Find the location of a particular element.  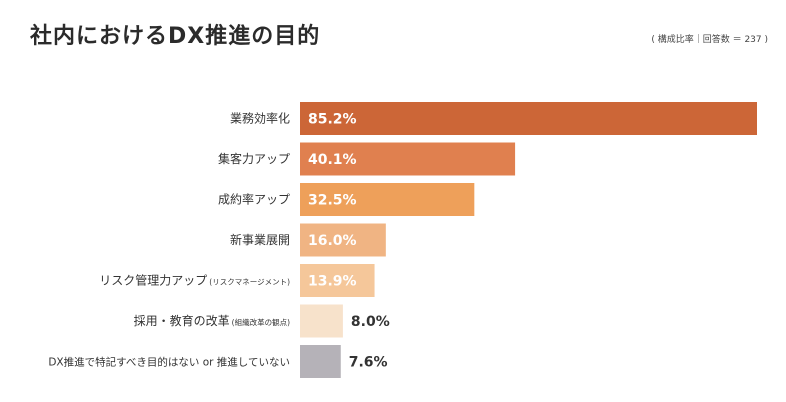

value-label: 13.9% is located at coordinates (332, 282).